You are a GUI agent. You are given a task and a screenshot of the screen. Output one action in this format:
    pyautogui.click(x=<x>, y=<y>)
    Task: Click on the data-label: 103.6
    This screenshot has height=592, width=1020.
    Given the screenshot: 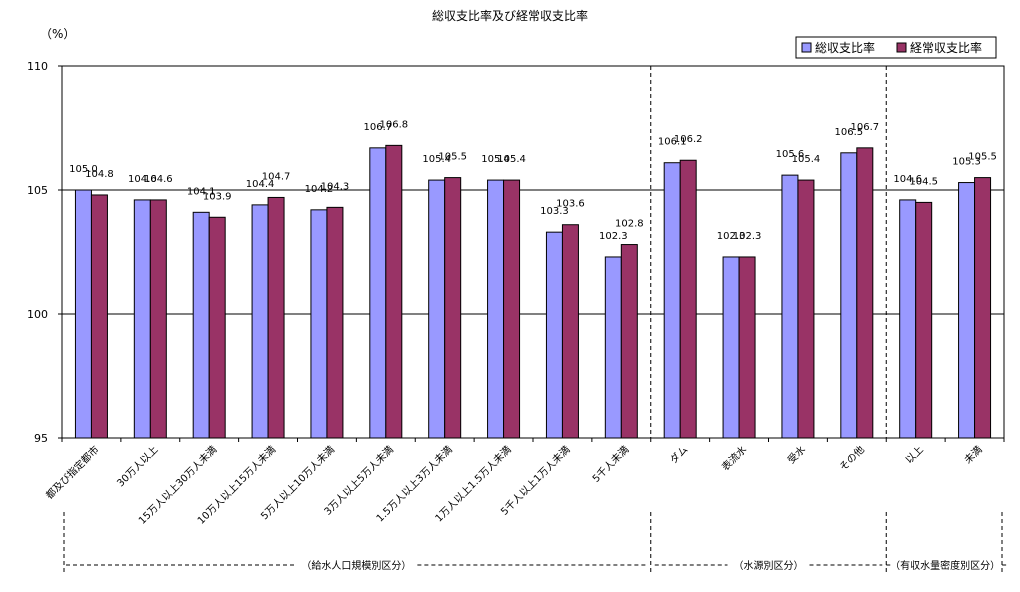 What is the action you would take?
    pyautogui.click(x=570, y=204)
    